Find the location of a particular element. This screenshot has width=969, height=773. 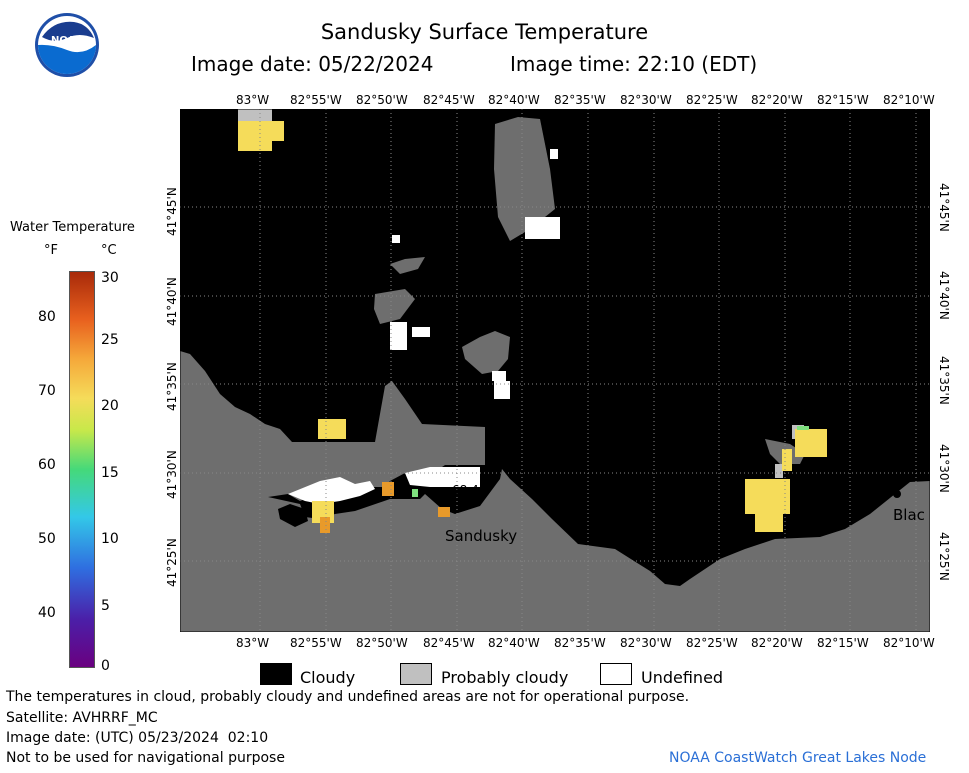

legend-cloudy-label: Cloudy is located at coordinates (328, 677).